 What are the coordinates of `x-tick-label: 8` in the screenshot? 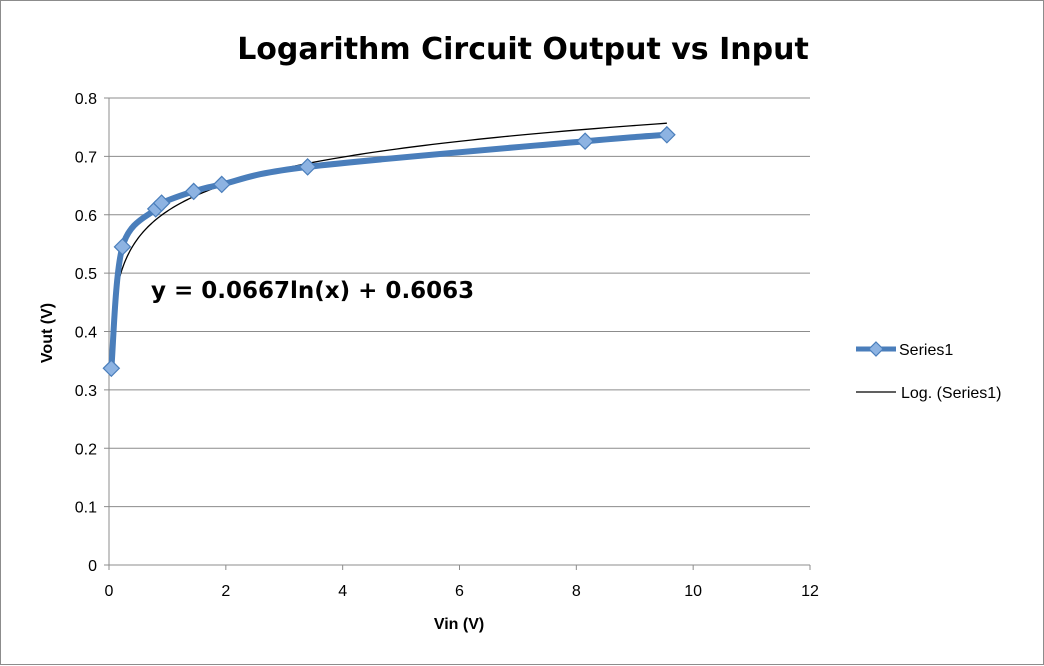 It's located at (576, 591).